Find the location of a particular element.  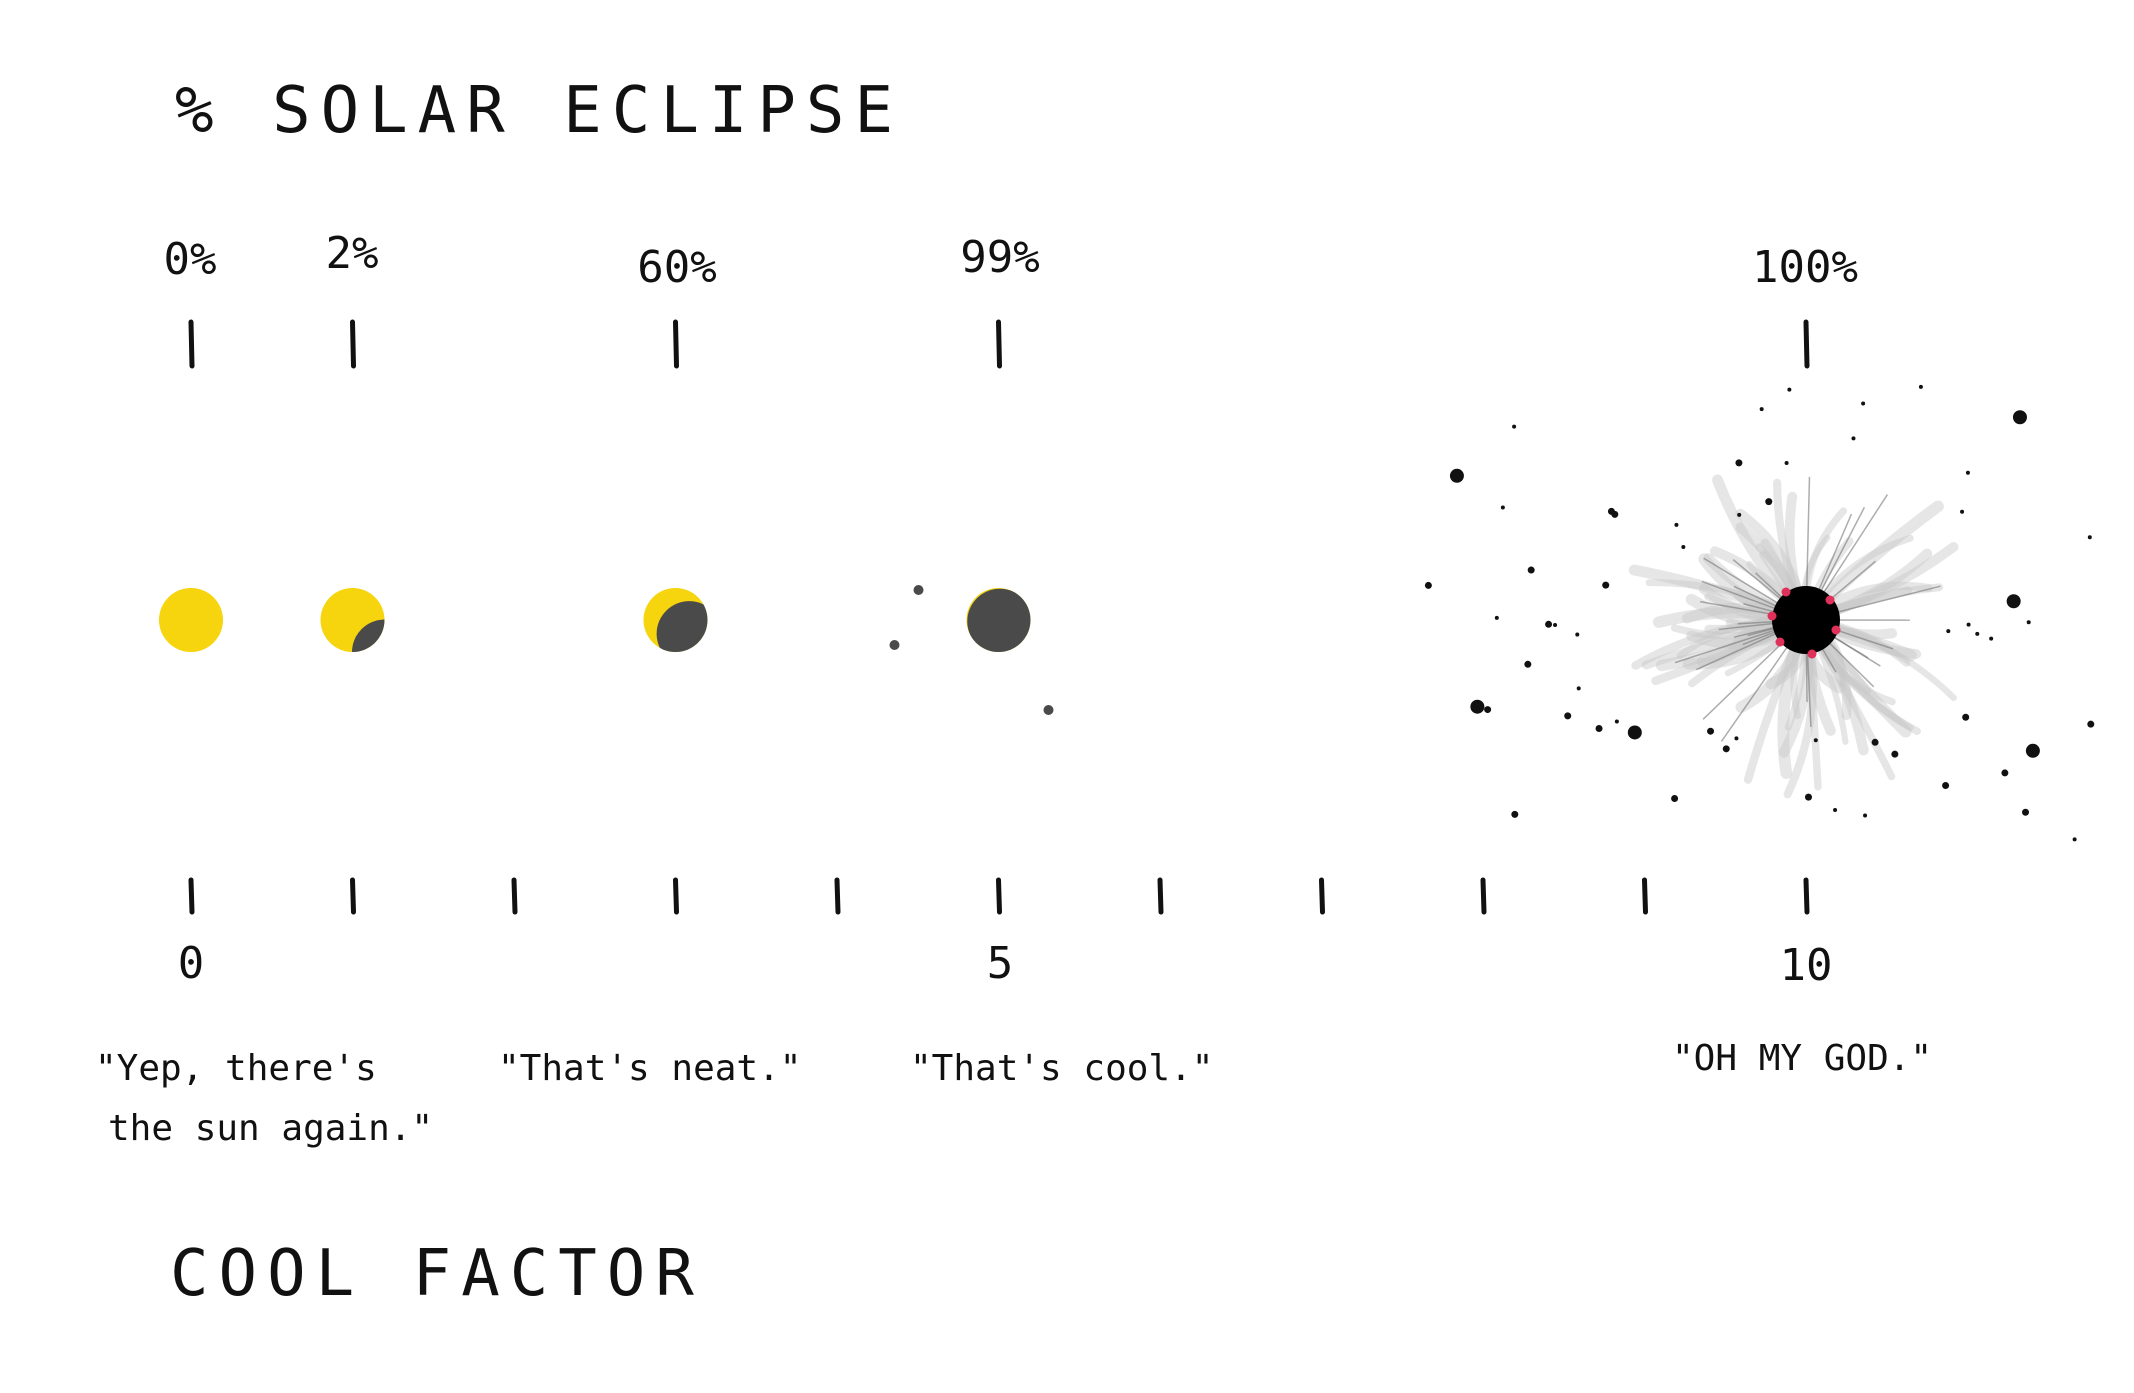

x-tick-label-0: 0 is located at coordinates (191, 963).